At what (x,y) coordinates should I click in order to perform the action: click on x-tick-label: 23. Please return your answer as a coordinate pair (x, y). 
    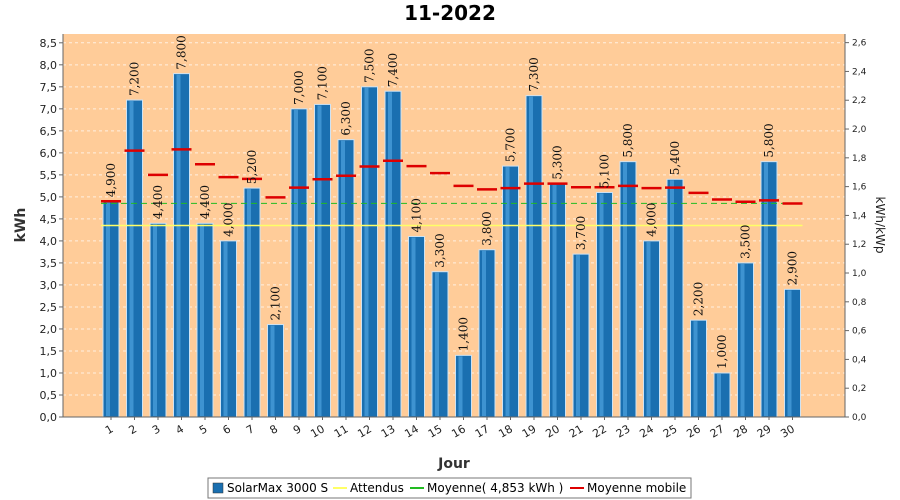
    Looking at the image, I should click on (623, 431).